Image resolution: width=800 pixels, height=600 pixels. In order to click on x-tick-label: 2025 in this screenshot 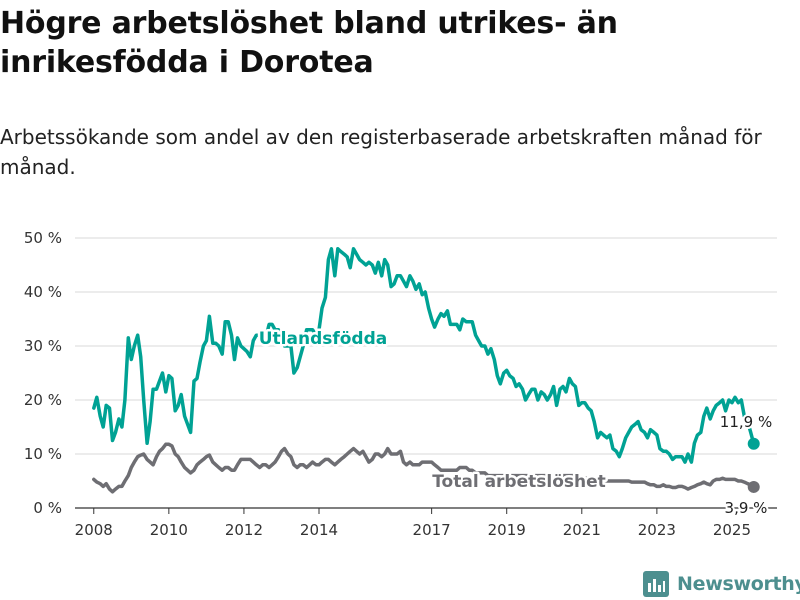, I will do `click(732, 530)`.